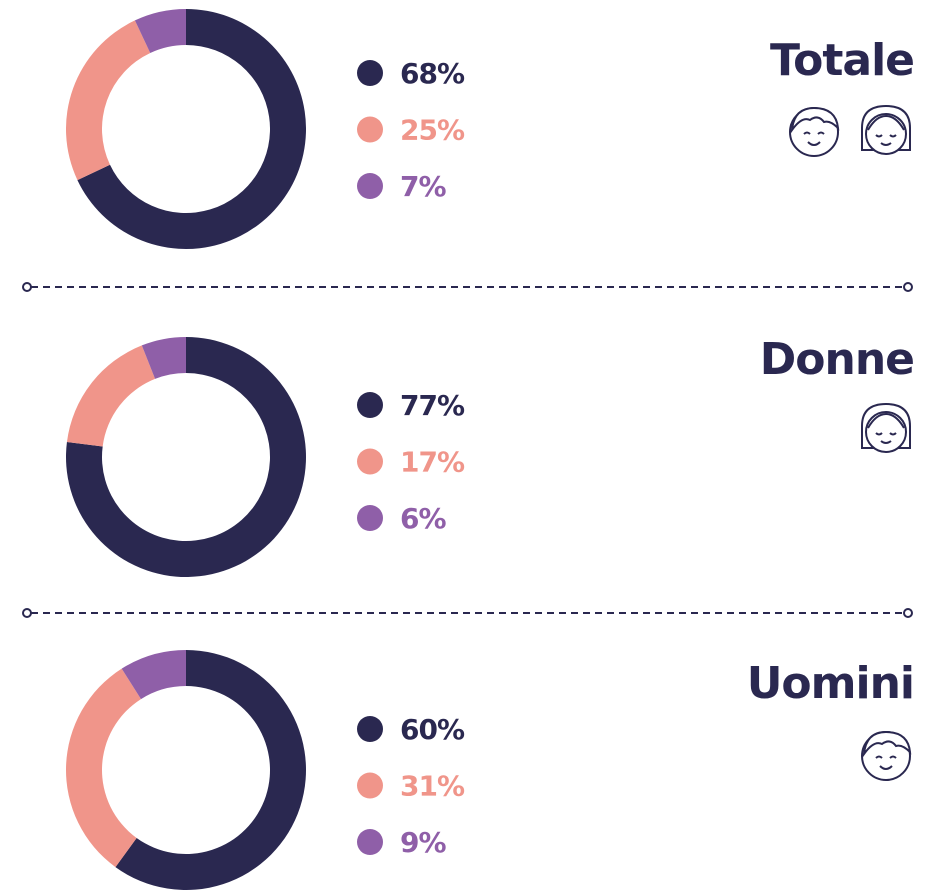 This screenshot has width=941, height=890. Describe the element at coordinates (432, 73) in the screenshot. I see `value-label: 68%` at that location.